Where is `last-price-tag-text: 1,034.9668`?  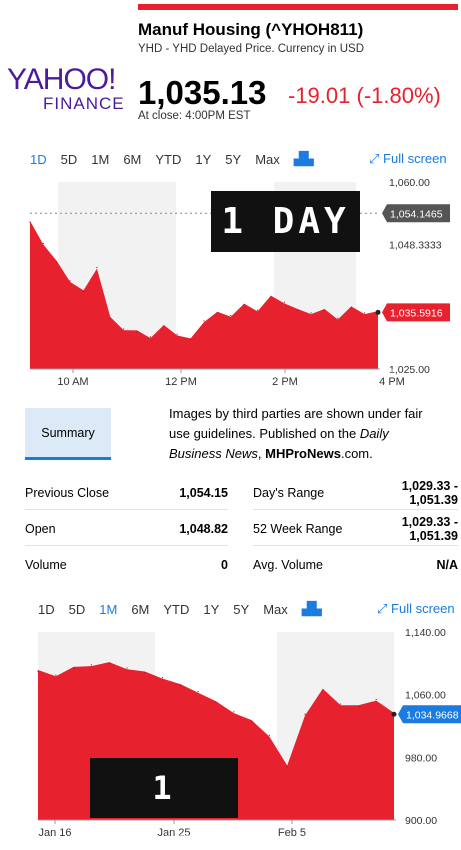 last-price-tag-text: 1,034.9668 is located at coordinates (432, 715).